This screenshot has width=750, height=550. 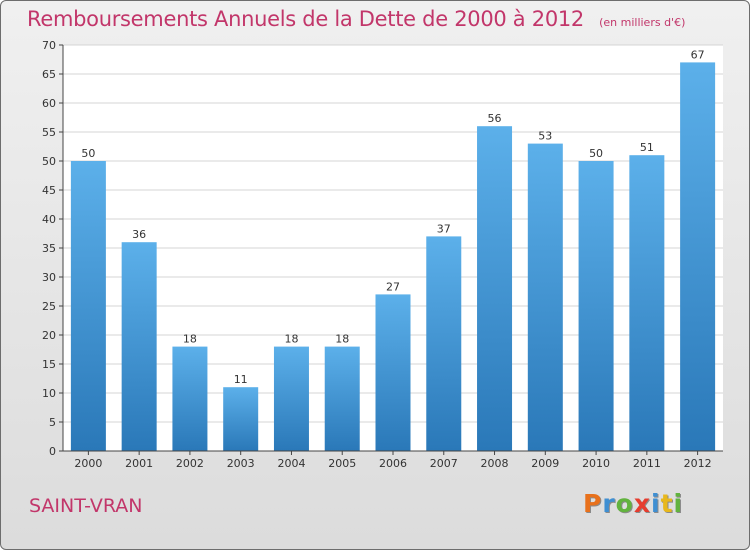 I want to click on value-label: 67, so click(x=698, y=54).